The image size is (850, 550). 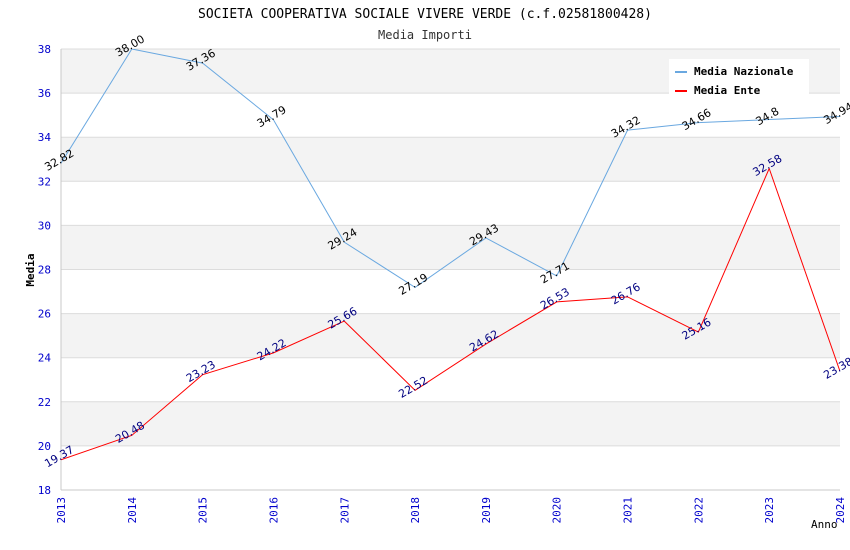 What do you see at coordinates (30, 269) in the screenshot?
I see `y-axis-label: Media` at bounding box center [30, 269].